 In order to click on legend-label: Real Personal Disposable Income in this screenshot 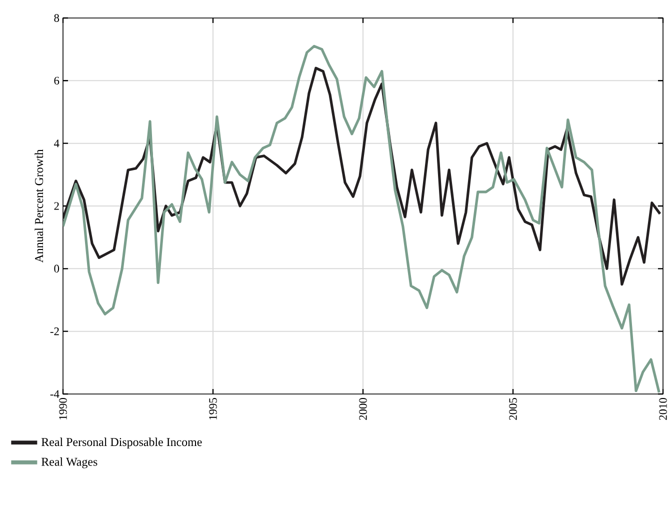, I will do `click(122, 443)`.